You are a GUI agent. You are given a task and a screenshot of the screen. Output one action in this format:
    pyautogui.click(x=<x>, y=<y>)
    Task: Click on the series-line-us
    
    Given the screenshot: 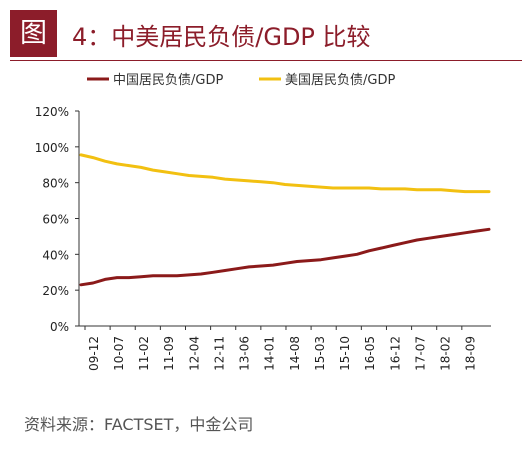 What is the action you would take?
    pyautogui.click(x=285, y=173)
    